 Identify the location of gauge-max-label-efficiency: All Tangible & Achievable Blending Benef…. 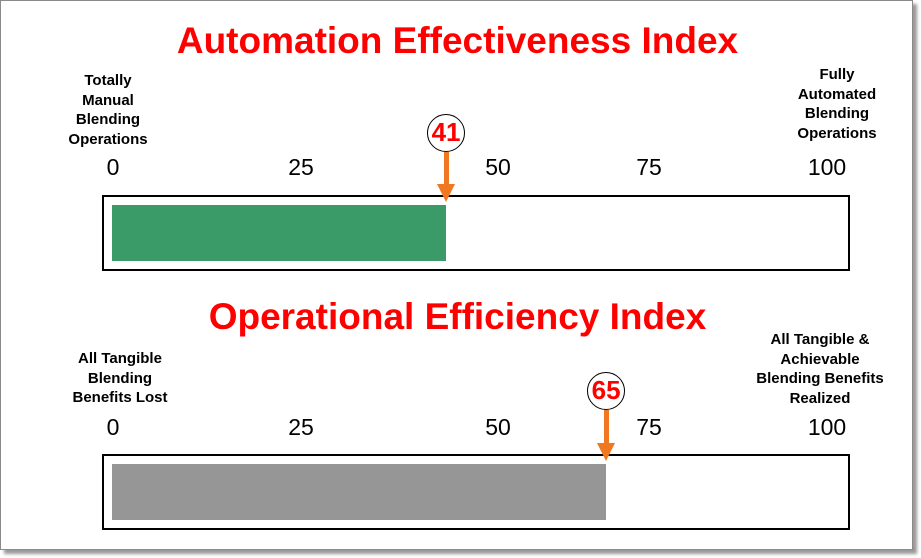
(820, 369).